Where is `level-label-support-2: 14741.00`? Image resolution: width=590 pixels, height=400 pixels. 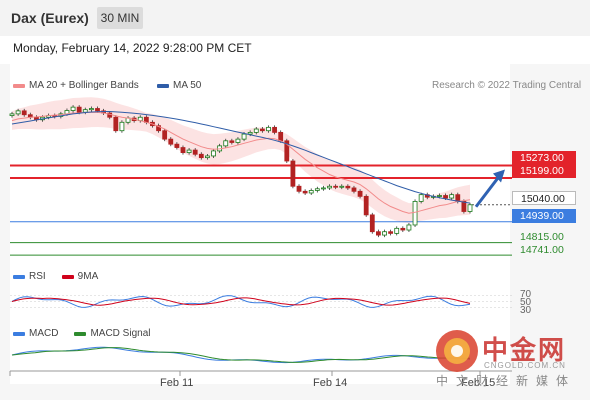
level-label-support-2: 14741.00 is located at coordinates (542, 250).